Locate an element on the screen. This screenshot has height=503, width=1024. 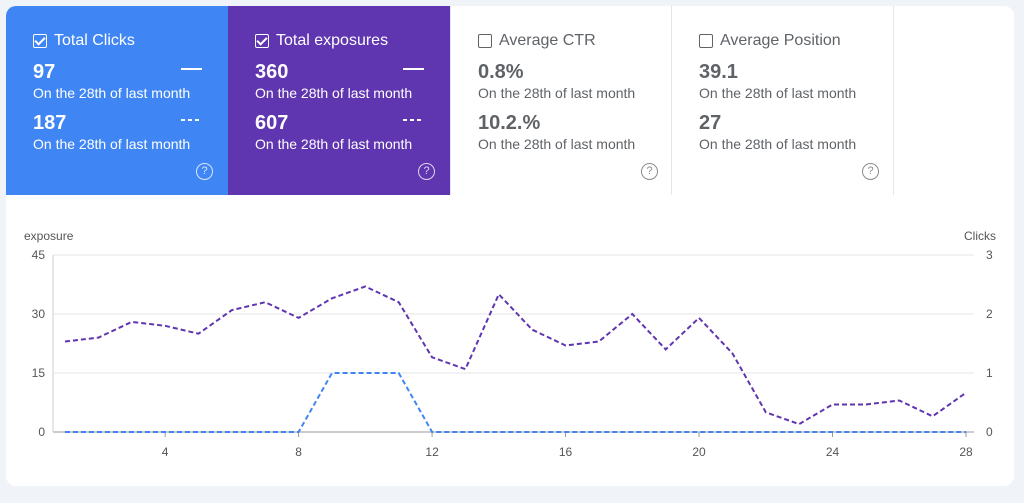
metric-header: Average Position is located at coordinates (796, 41).